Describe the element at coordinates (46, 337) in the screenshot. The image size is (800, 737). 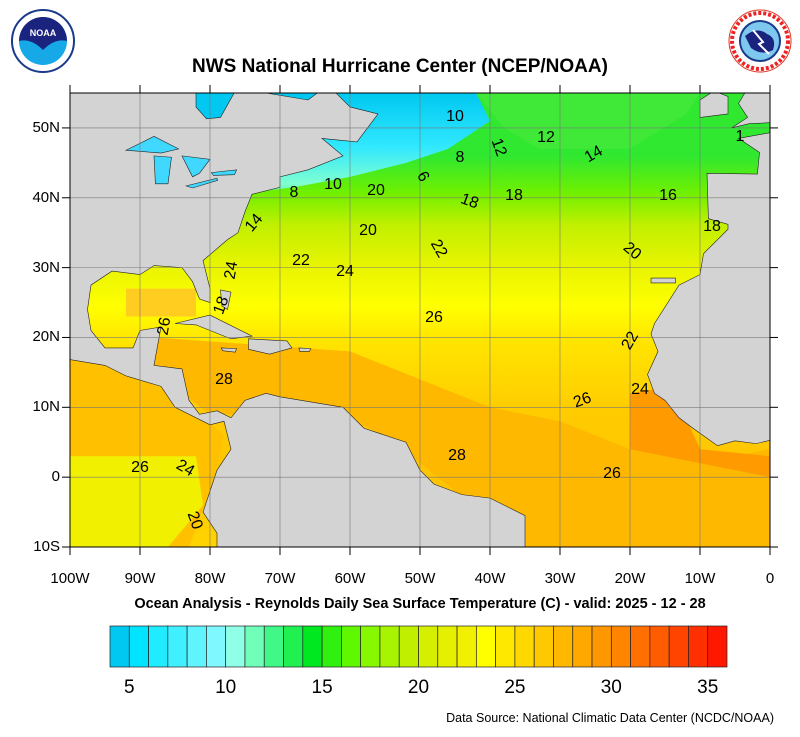
I see `y-tick-label: 20N` at that location.